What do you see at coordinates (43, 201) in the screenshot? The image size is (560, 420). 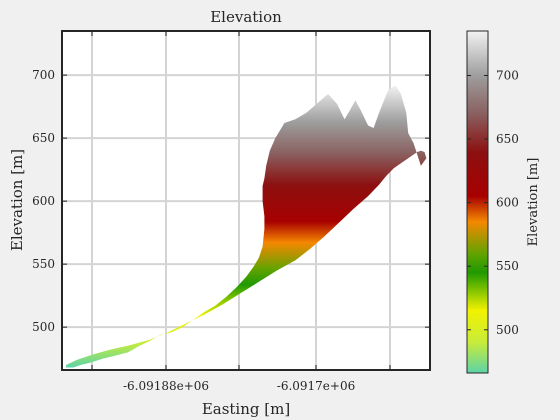 I see `y-tick-label: 600` at bounding box center [43, 201].